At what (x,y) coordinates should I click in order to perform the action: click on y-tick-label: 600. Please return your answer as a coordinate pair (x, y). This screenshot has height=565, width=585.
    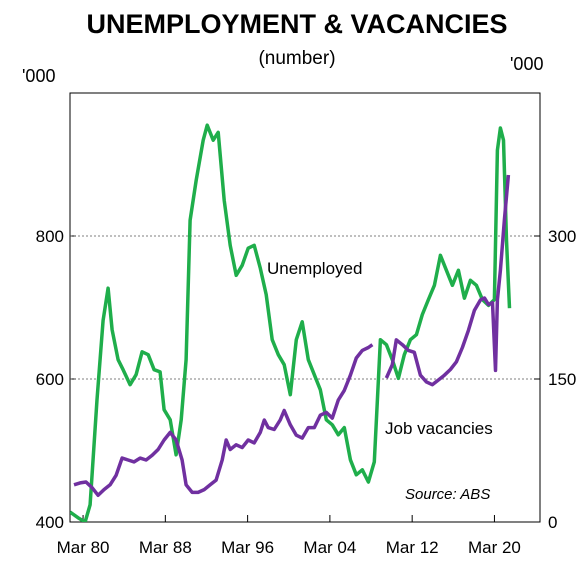
    Looking at the image, I should click on (50, 379).